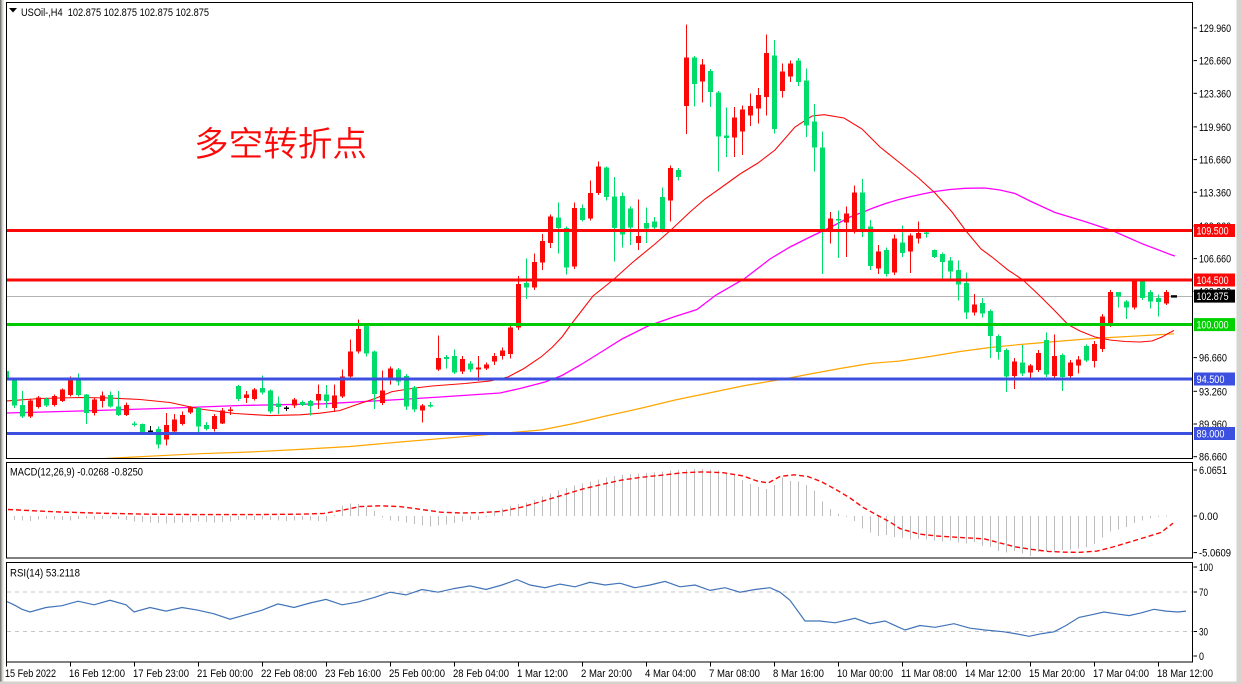  What do you see at coordinates (1215, 62) in the screenshot?
I see `svg-text: 126.660` at bounding box center [1215, 62].